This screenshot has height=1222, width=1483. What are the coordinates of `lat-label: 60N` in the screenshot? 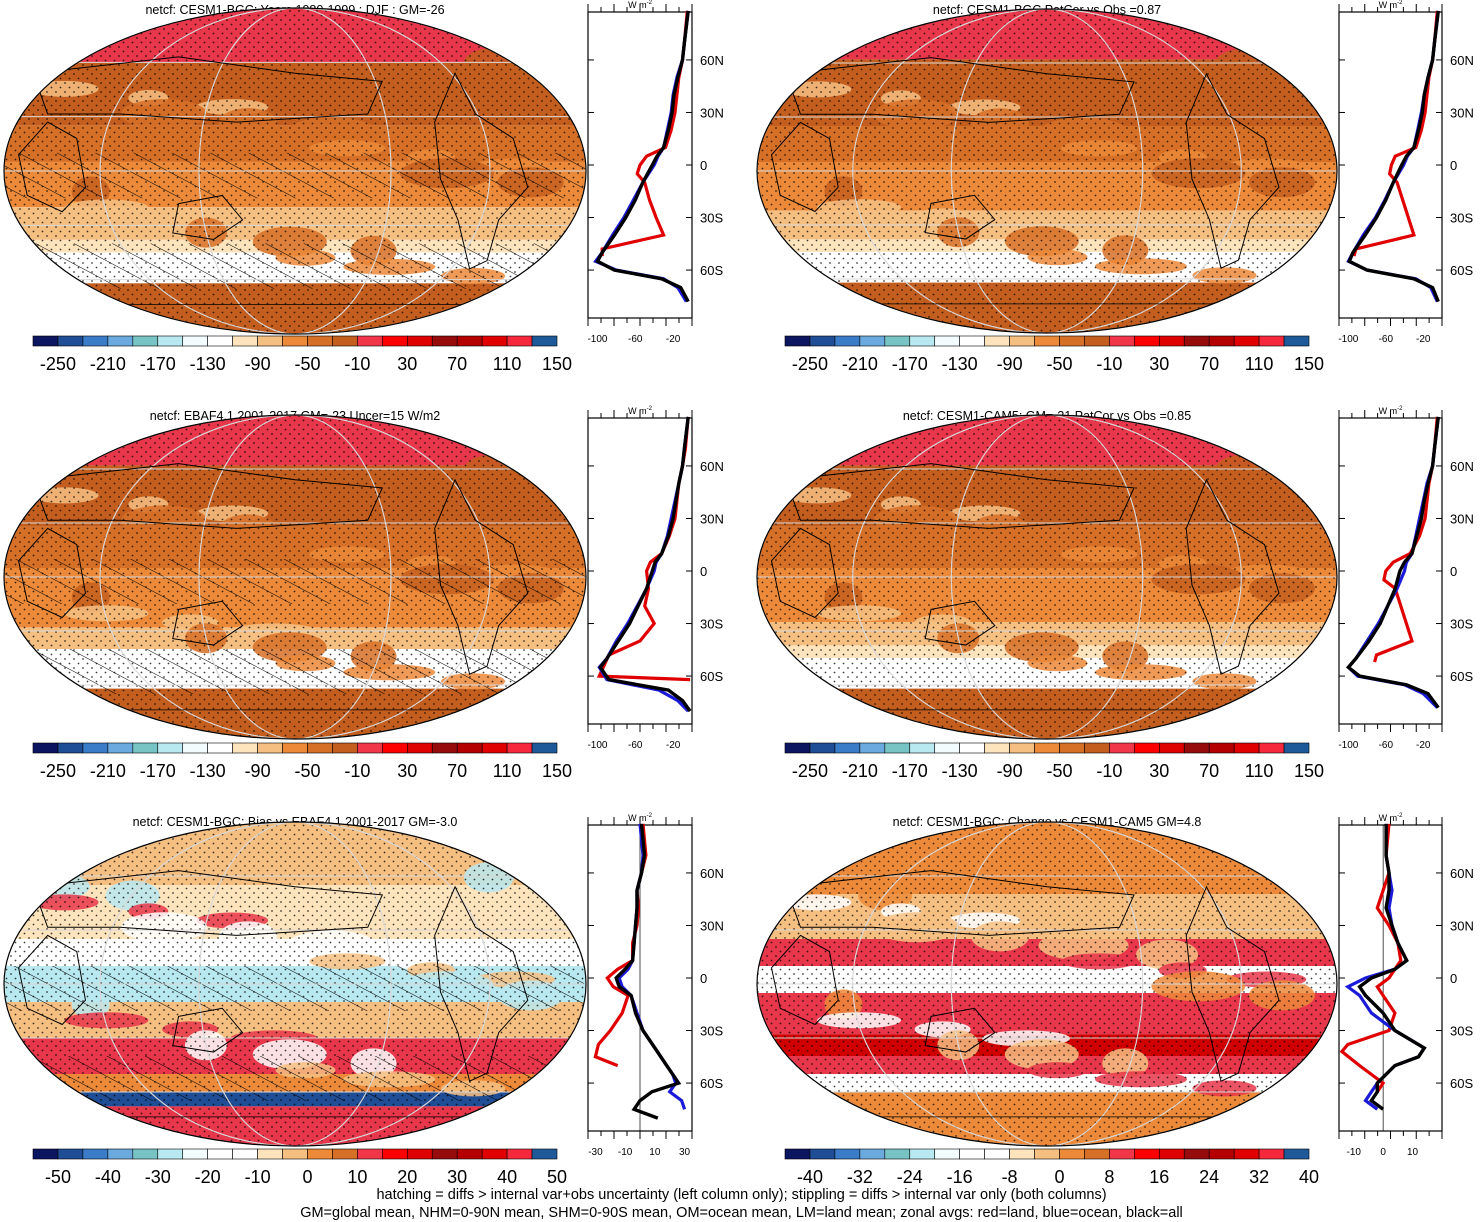 It's located at (1462, 466).